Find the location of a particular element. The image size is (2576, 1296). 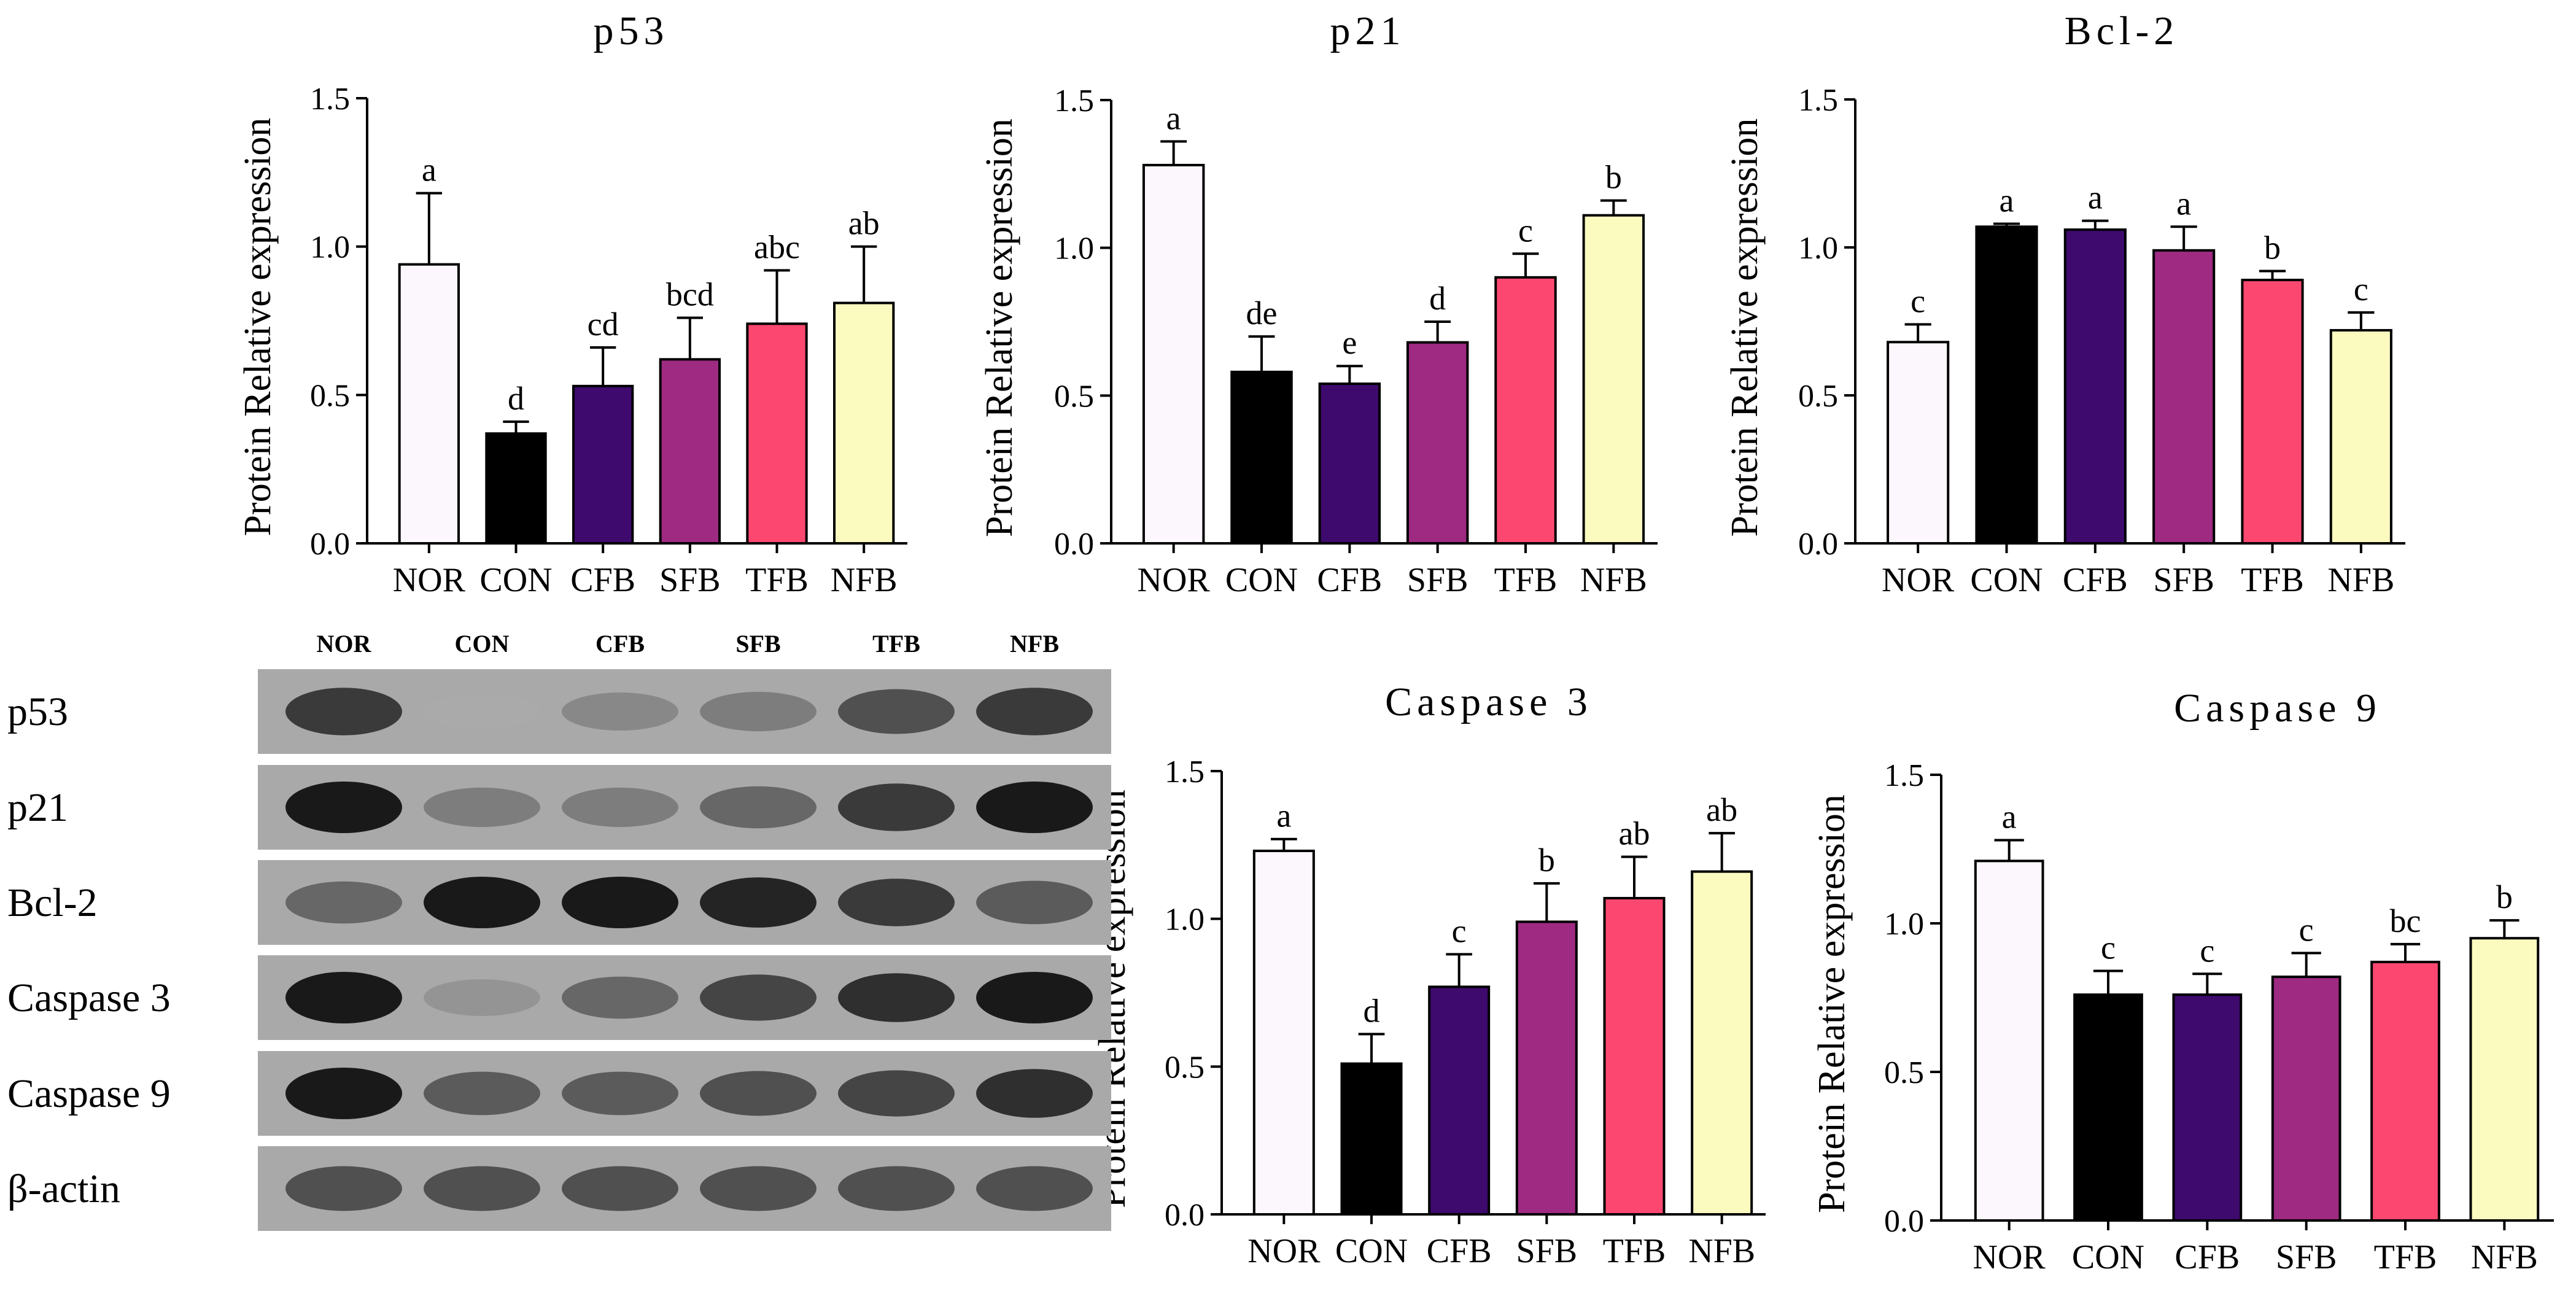

significance-label: cd is located at coordinates (603, 324).